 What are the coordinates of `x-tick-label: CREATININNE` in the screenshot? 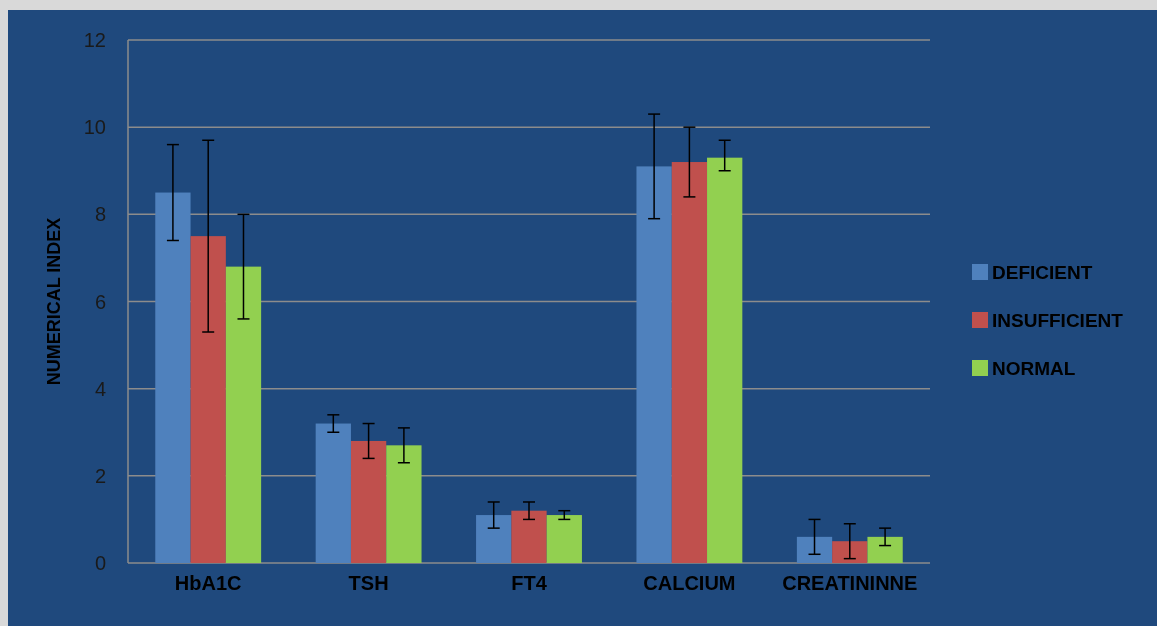 It's located at (850, 583).